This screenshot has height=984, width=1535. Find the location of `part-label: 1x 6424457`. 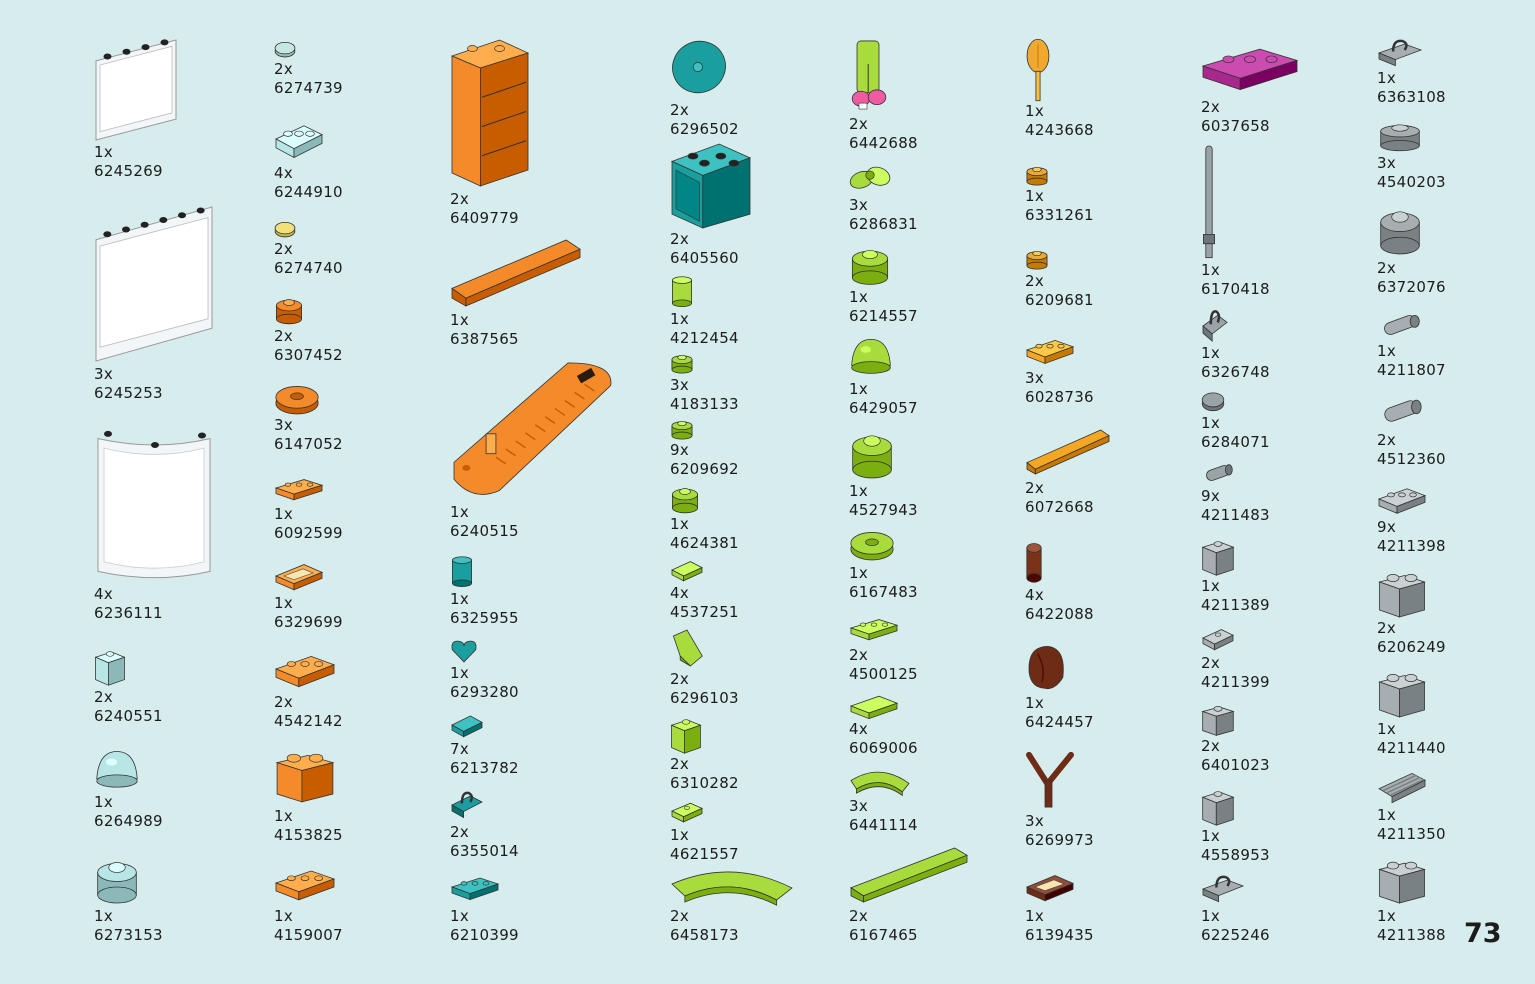

part-label: 1x 6424457 is located at coordinates (1059, 713).